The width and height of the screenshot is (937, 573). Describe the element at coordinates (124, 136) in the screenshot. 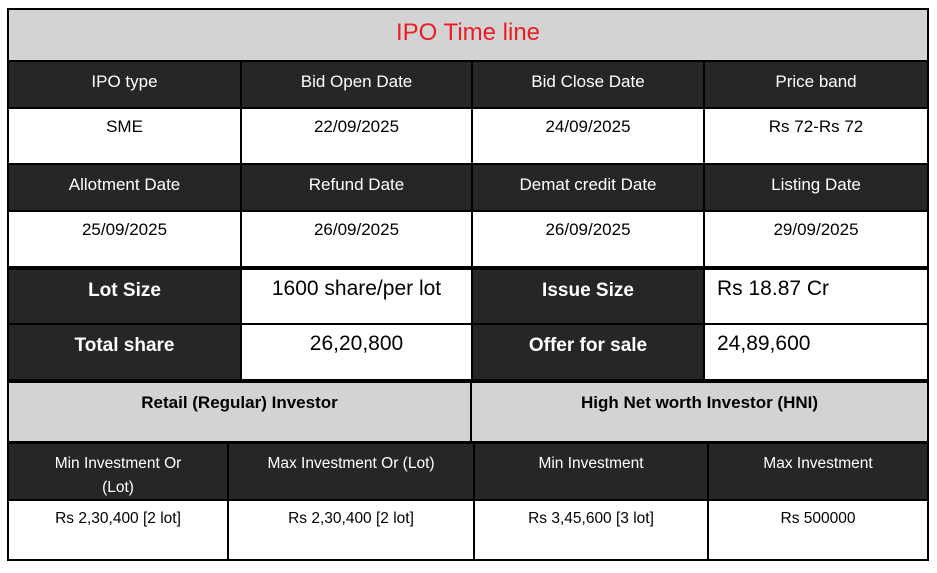

I see `value-ipo-type: SME` at that location.